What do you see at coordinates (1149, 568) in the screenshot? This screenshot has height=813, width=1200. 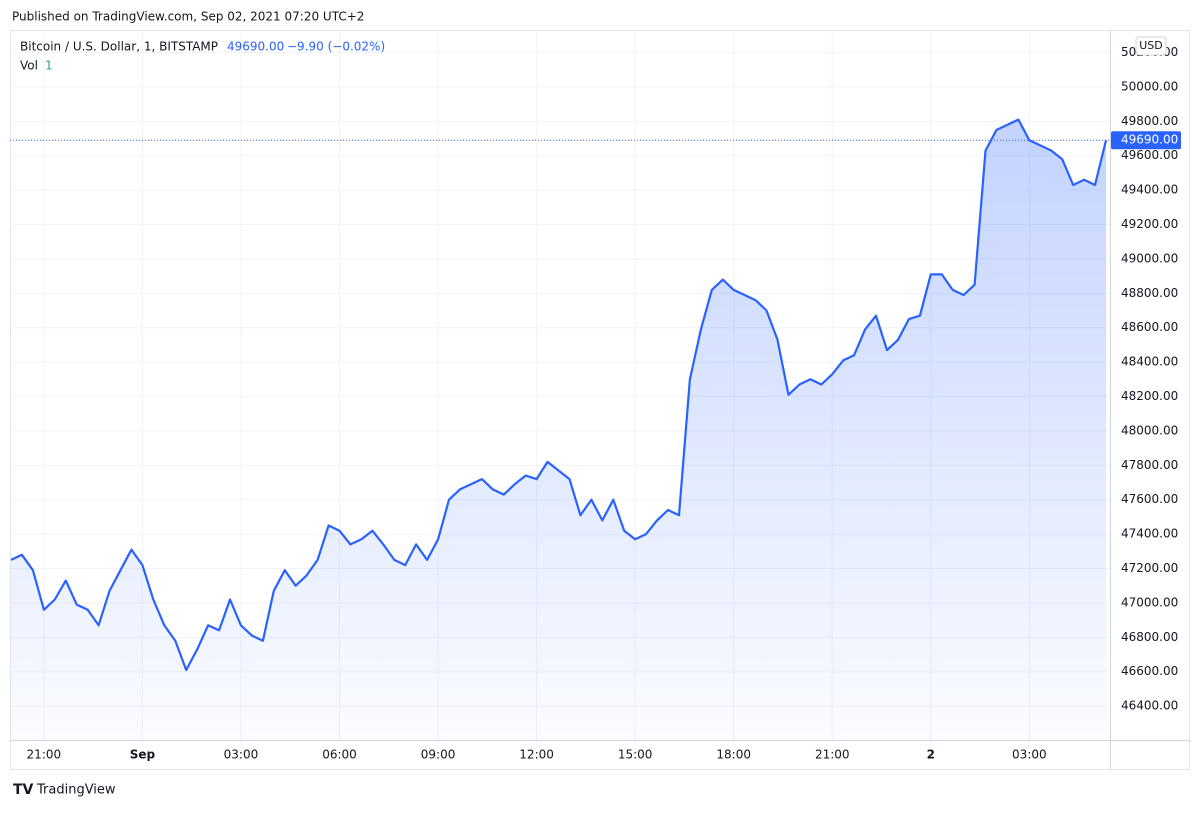 I see `y-tick-label: 47200.00` at bounding box center [1149, 568].